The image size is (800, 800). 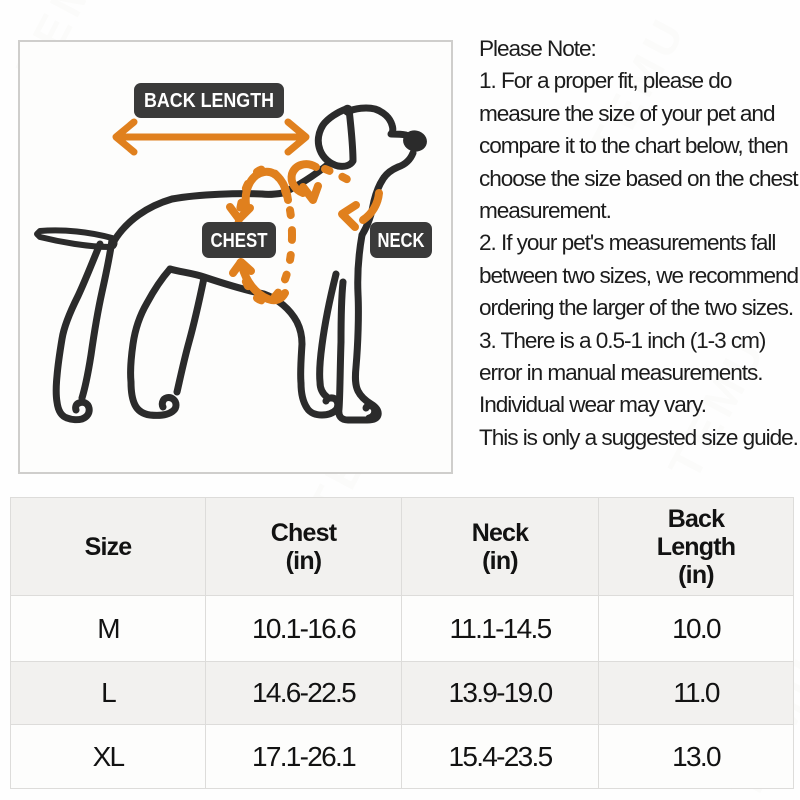 What do you see at coordinates (401, 241) in the screenshot?
I see `svg-text: NECK` at bounding box center [401, 241].